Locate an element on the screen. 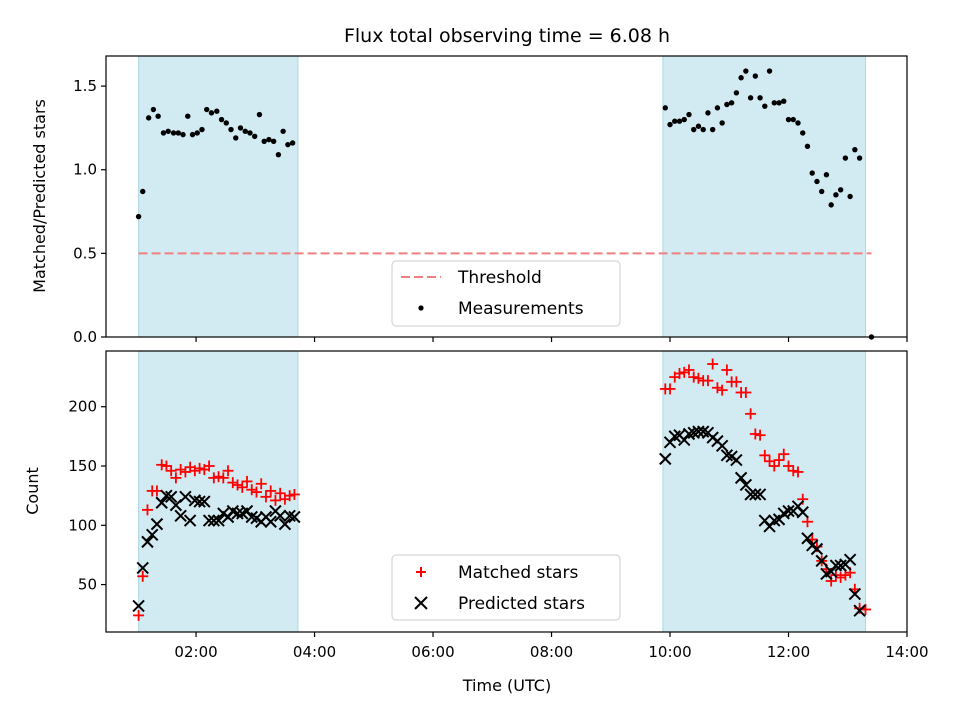 The height and width of the screenshot is (720, 960). legend-predicted-label: Predicted stars is located at coordinates (521, 604).